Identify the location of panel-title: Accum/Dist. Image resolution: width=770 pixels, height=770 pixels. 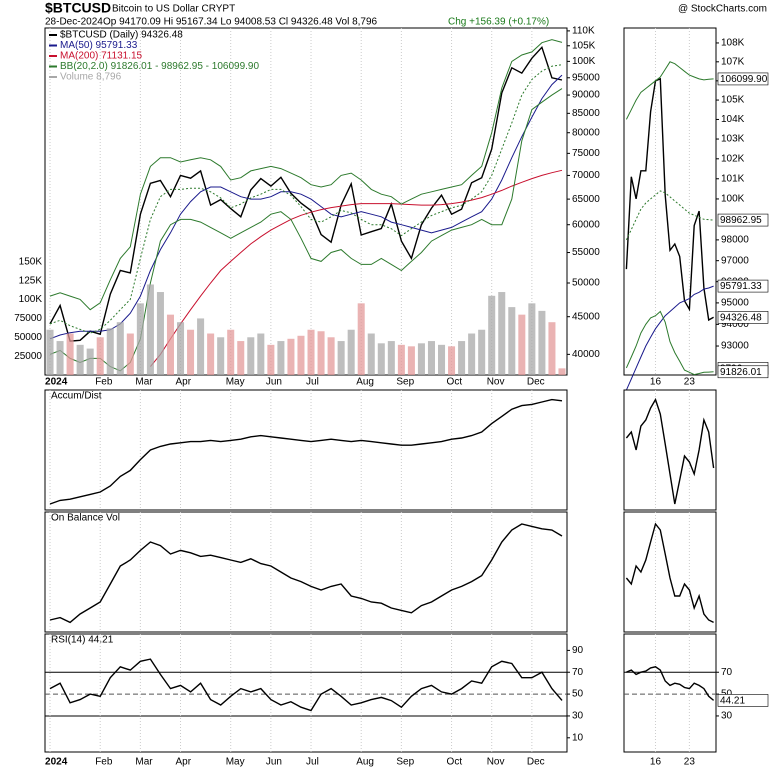
(76, 396).